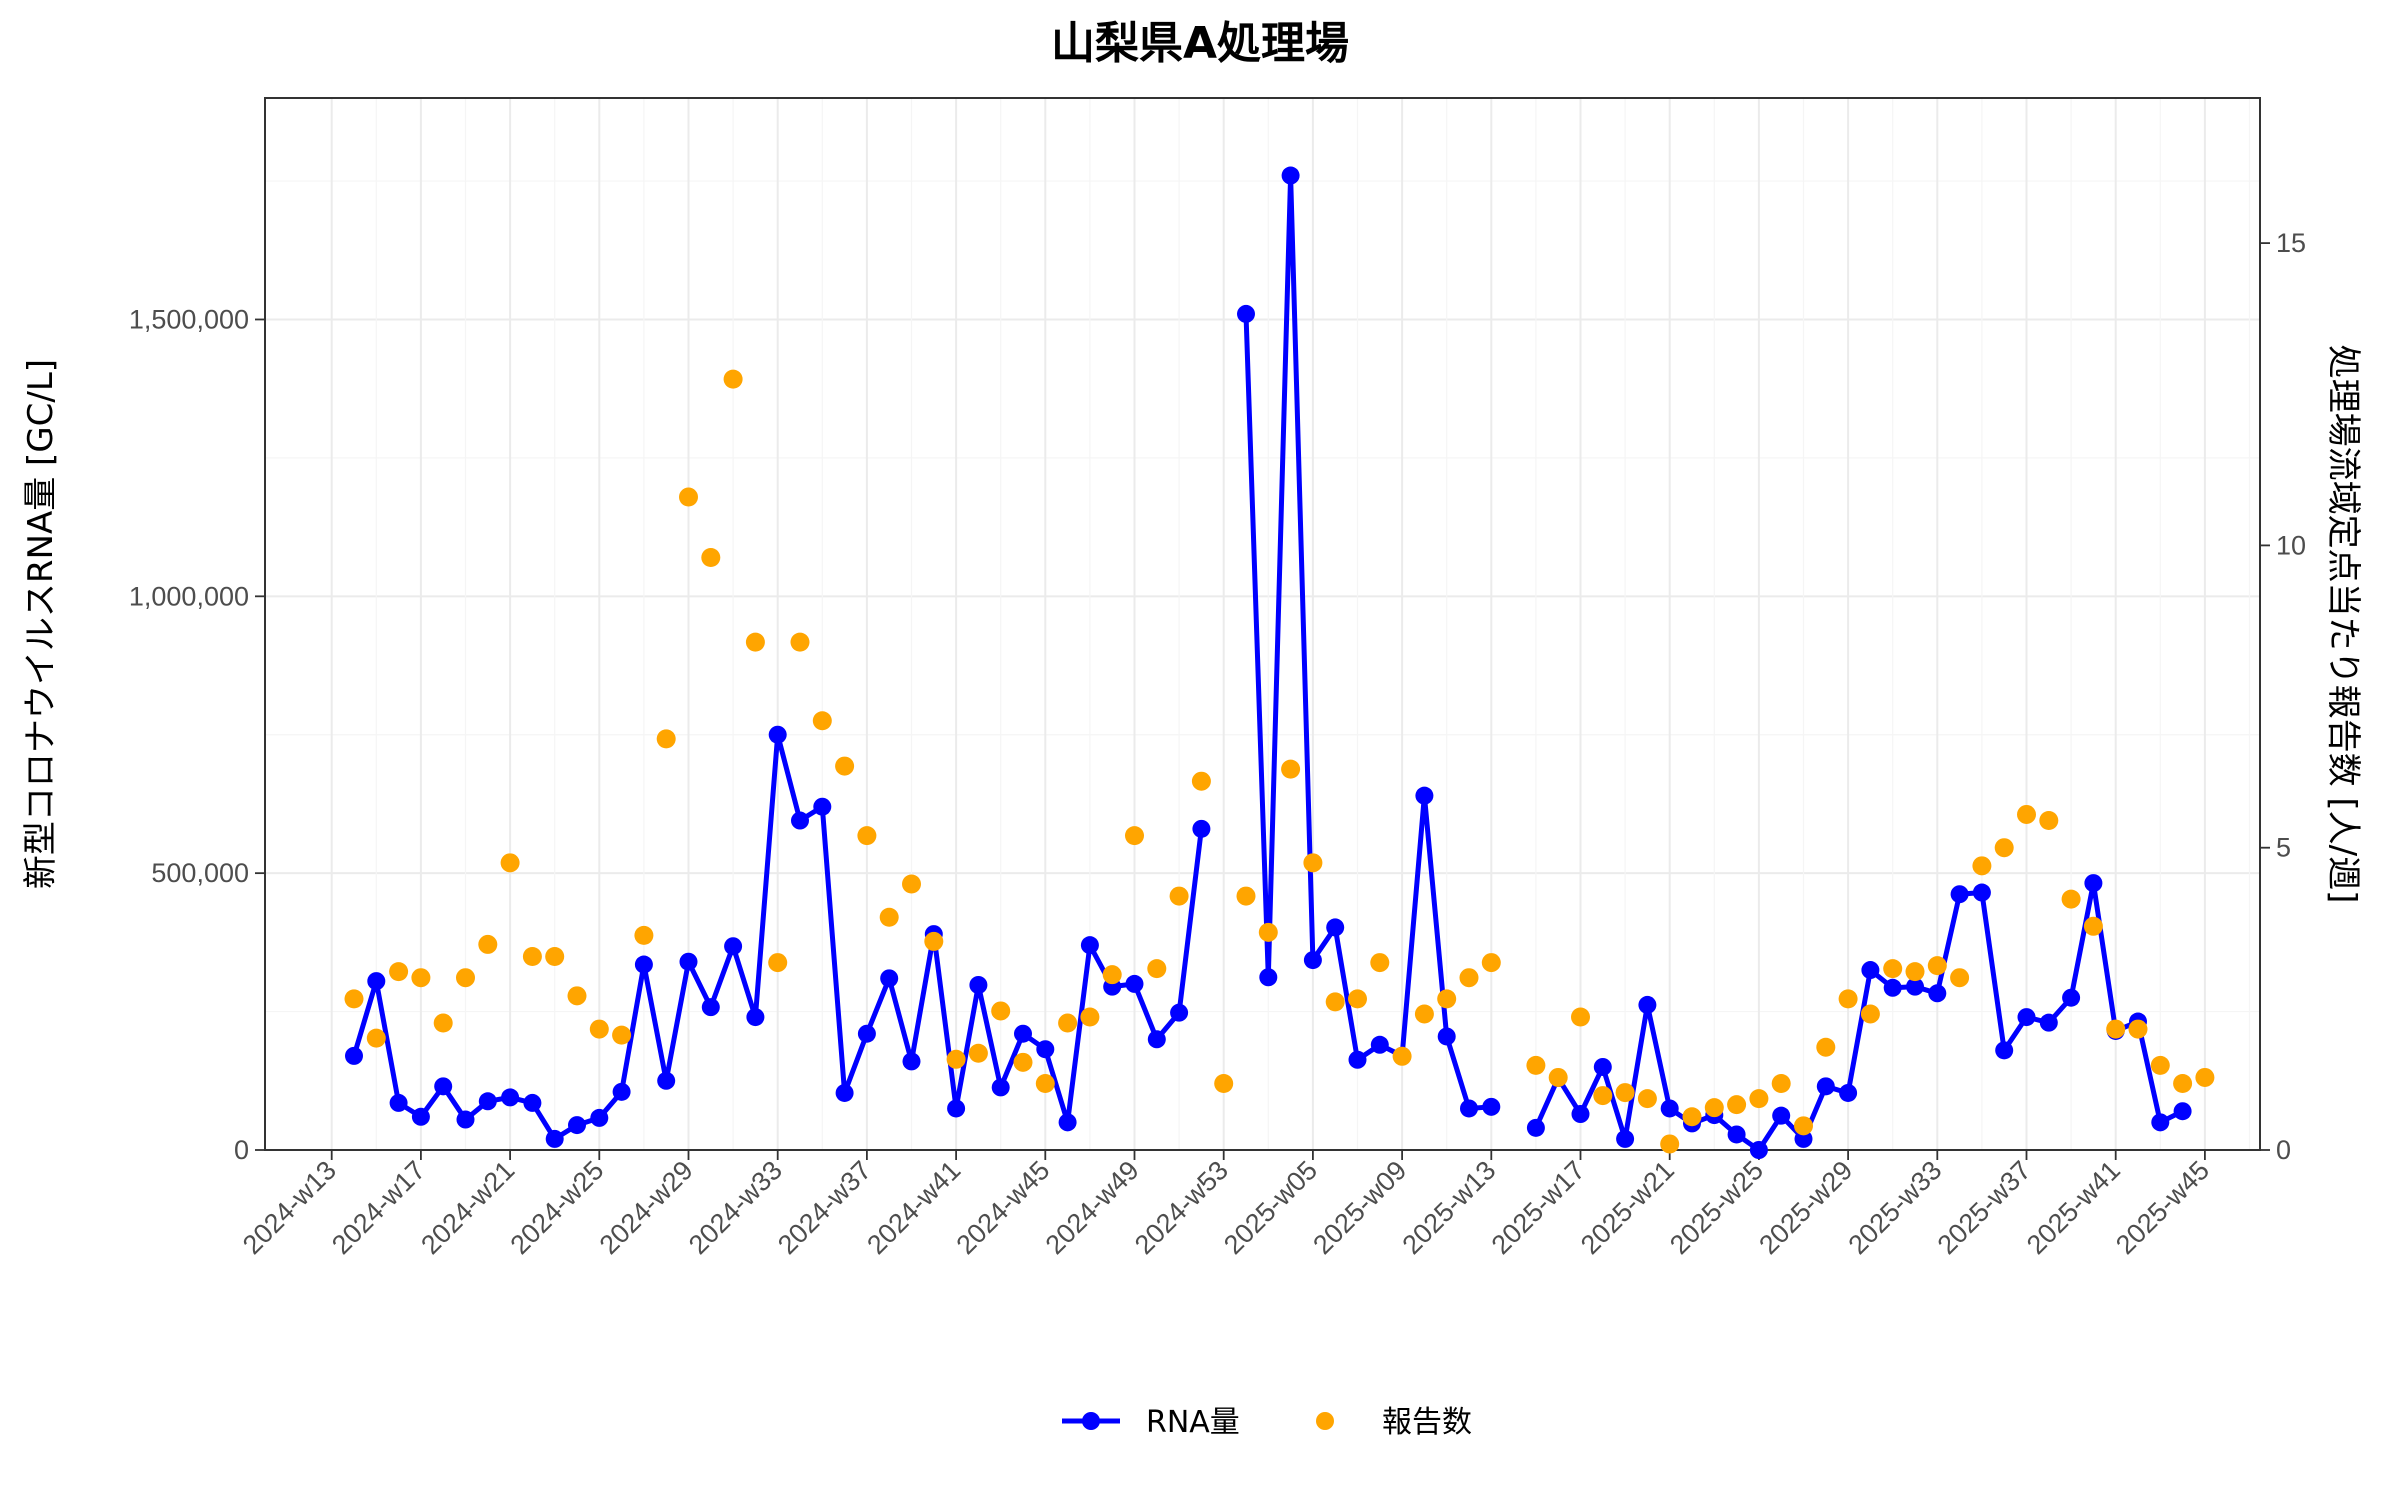 The height and width of the screenshot is (1500, 2400). Describe the element at coordinates (2291, 545) in the screenshot. I see `y2-tick-label: 10` at that location.